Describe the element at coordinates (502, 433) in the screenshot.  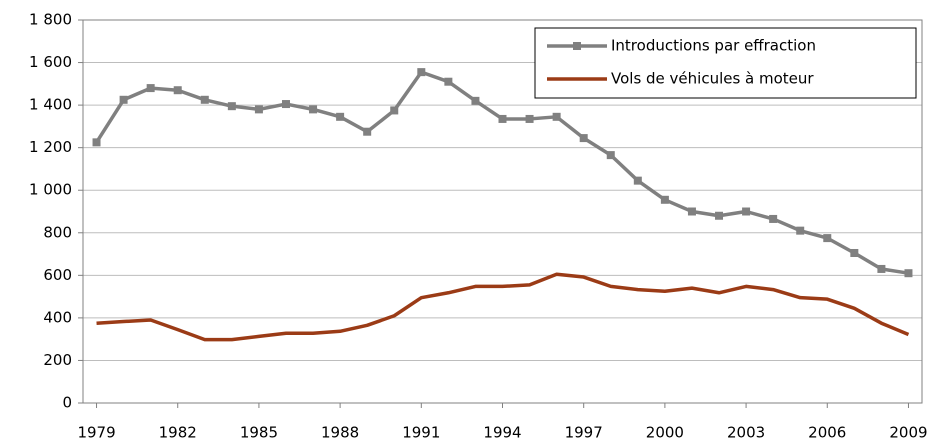
I see `x-tick-label: 1994` at that location.